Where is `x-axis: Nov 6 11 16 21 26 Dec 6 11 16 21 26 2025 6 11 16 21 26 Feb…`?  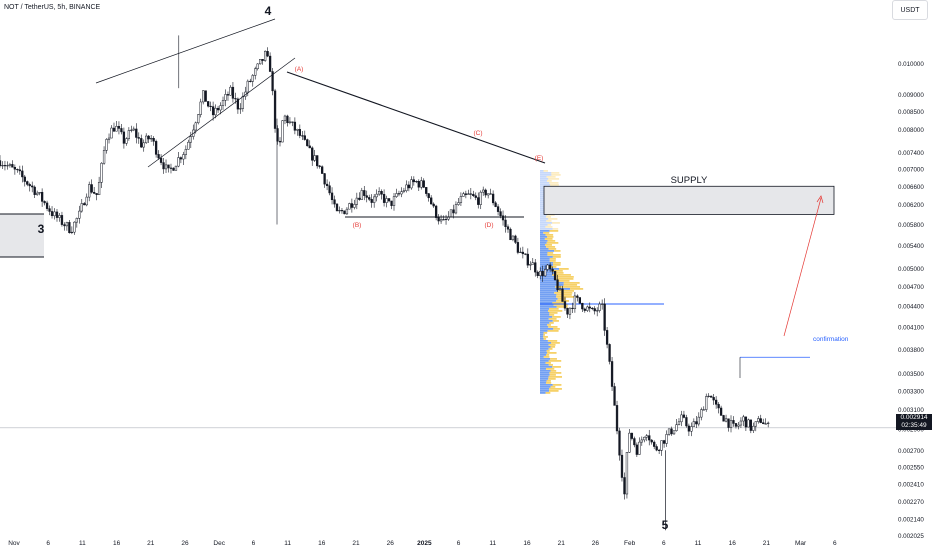
x-axis: Nov 6 11 16 21 26 Dec 6 11 16 21 26 2025 6 11 16 21 26 Feb… is located at coordinates (422, 543).